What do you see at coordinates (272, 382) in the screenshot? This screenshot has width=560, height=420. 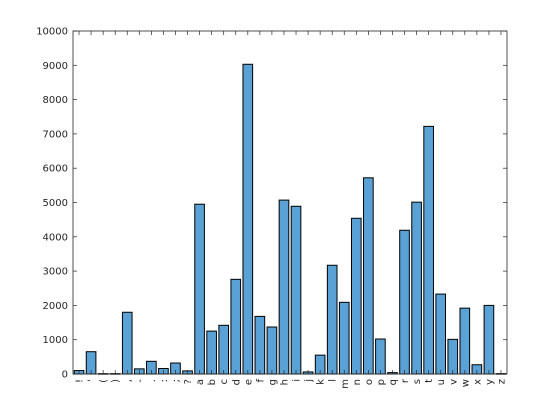 I see `x-tick-label: g` at bounding box center [272, 382].